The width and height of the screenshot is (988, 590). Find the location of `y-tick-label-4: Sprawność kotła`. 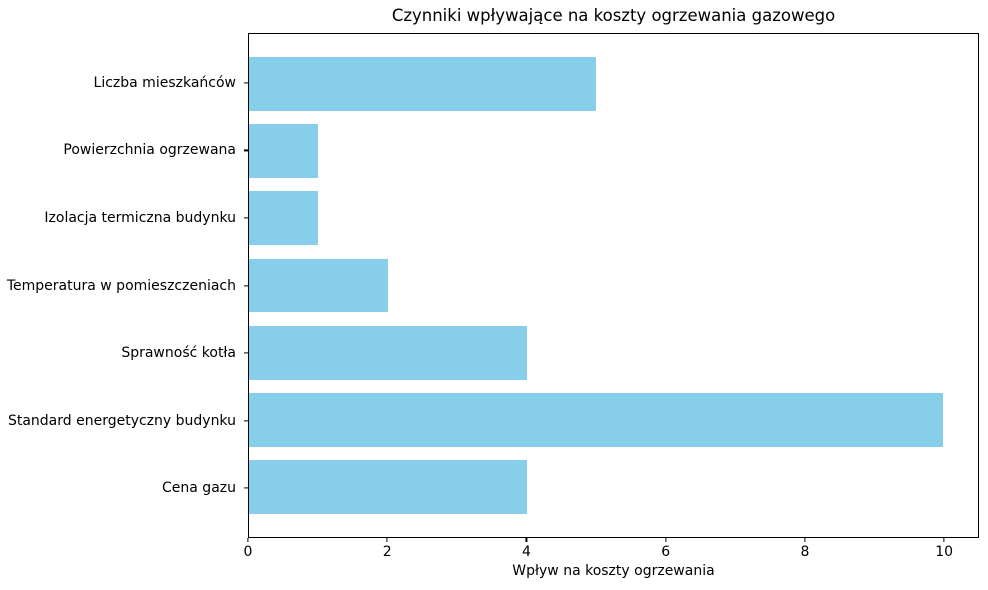

y-tick-label-4: Sprawność kotła is located at coordinates (178, 353).